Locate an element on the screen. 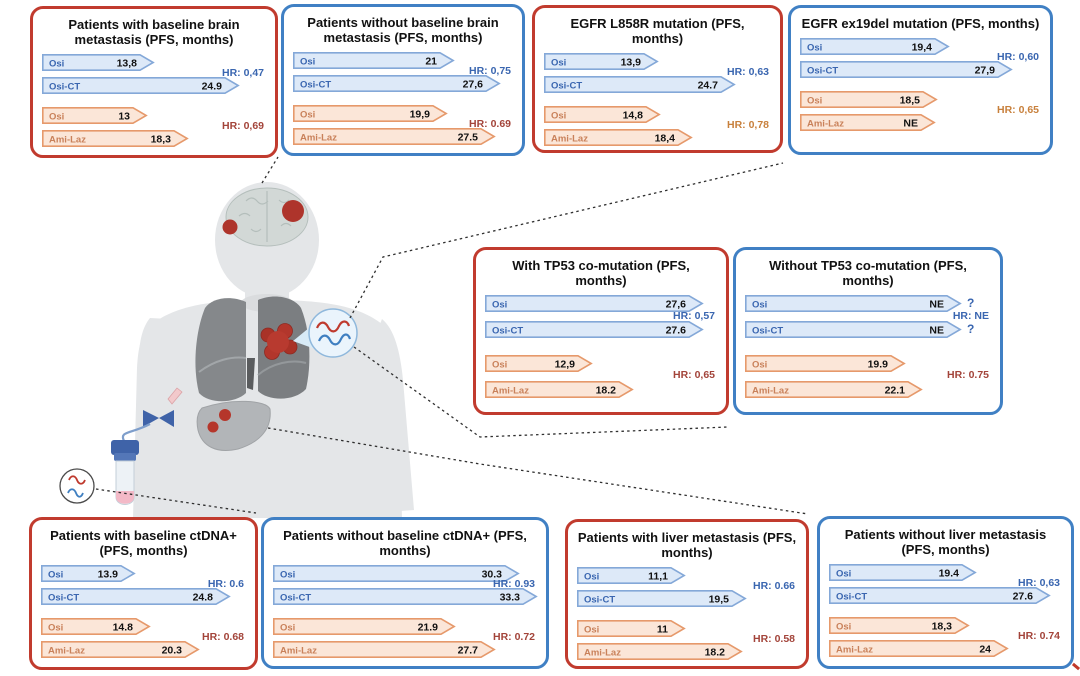 This screenshot has height=676, width=1080. bar-row: Osi 13.9 is located at coordinates (143, 574).